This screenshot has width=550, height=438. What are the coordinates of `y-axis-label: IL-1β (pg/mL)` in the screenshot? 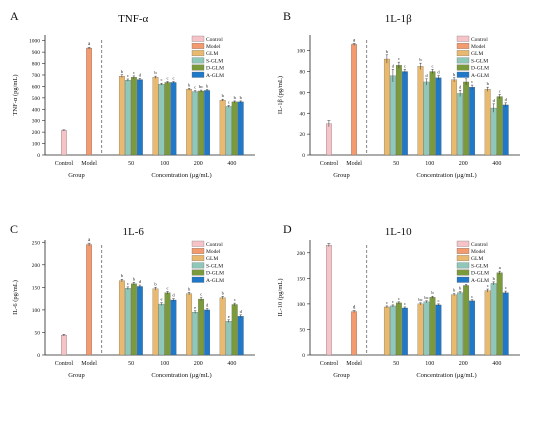 It's located at (280, 95).